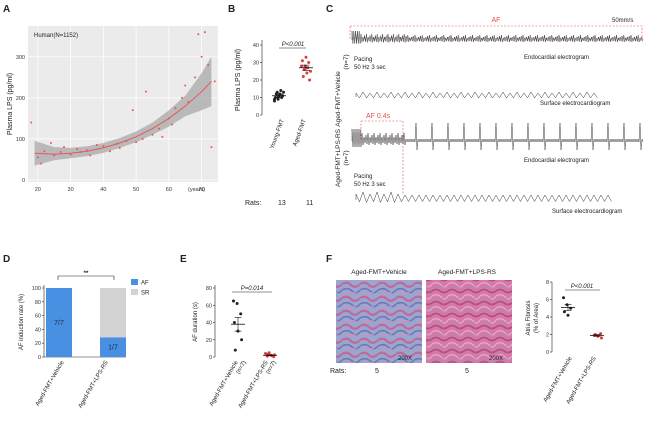 The image size is (650, 429). What do you see at coordinates (231, 9) in the screenshot?
I see `panel-label-b: B` at bounding box center [231, 9].